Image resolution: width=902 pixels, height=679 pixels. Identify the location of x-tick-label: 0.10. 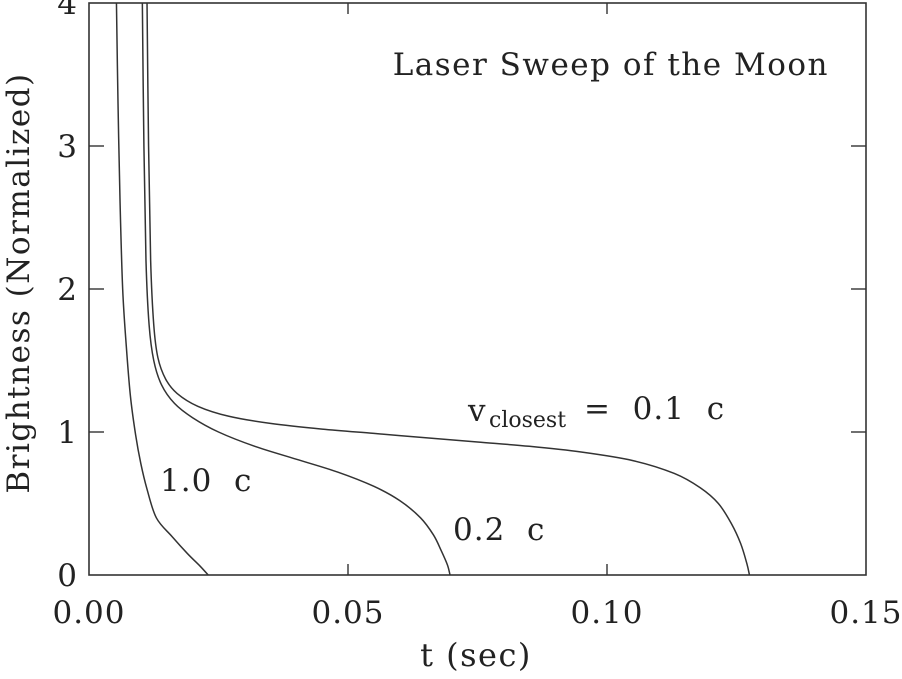
(606, 613).